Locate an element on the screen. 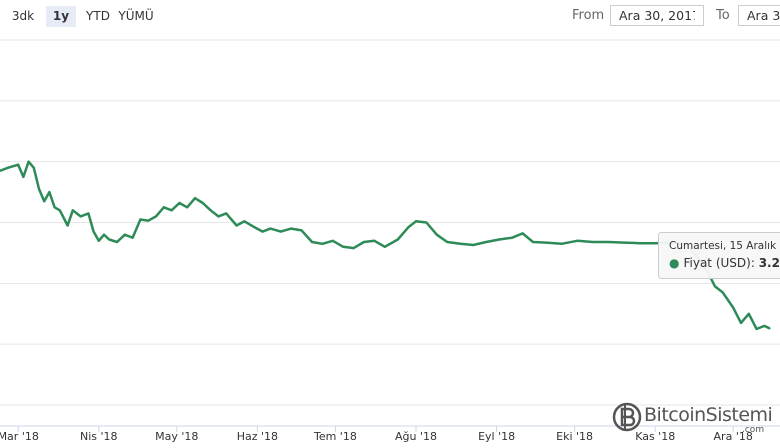 This screenshot has height=448, width=780. x-tick-label: Tem '18 is located at coordinates (335, 436).